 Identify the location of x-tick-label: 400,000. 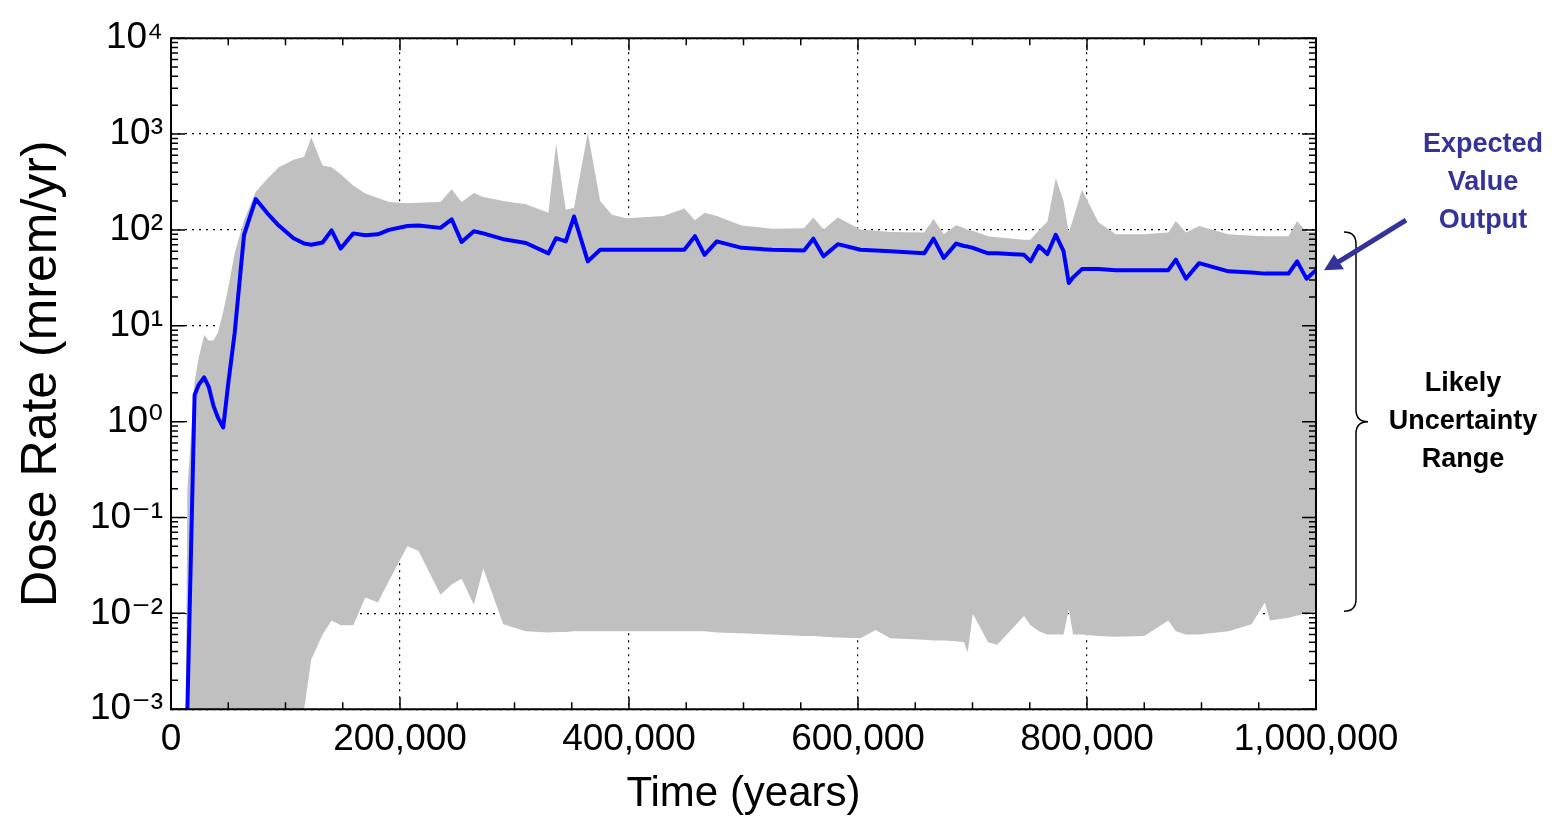
(629, 737).